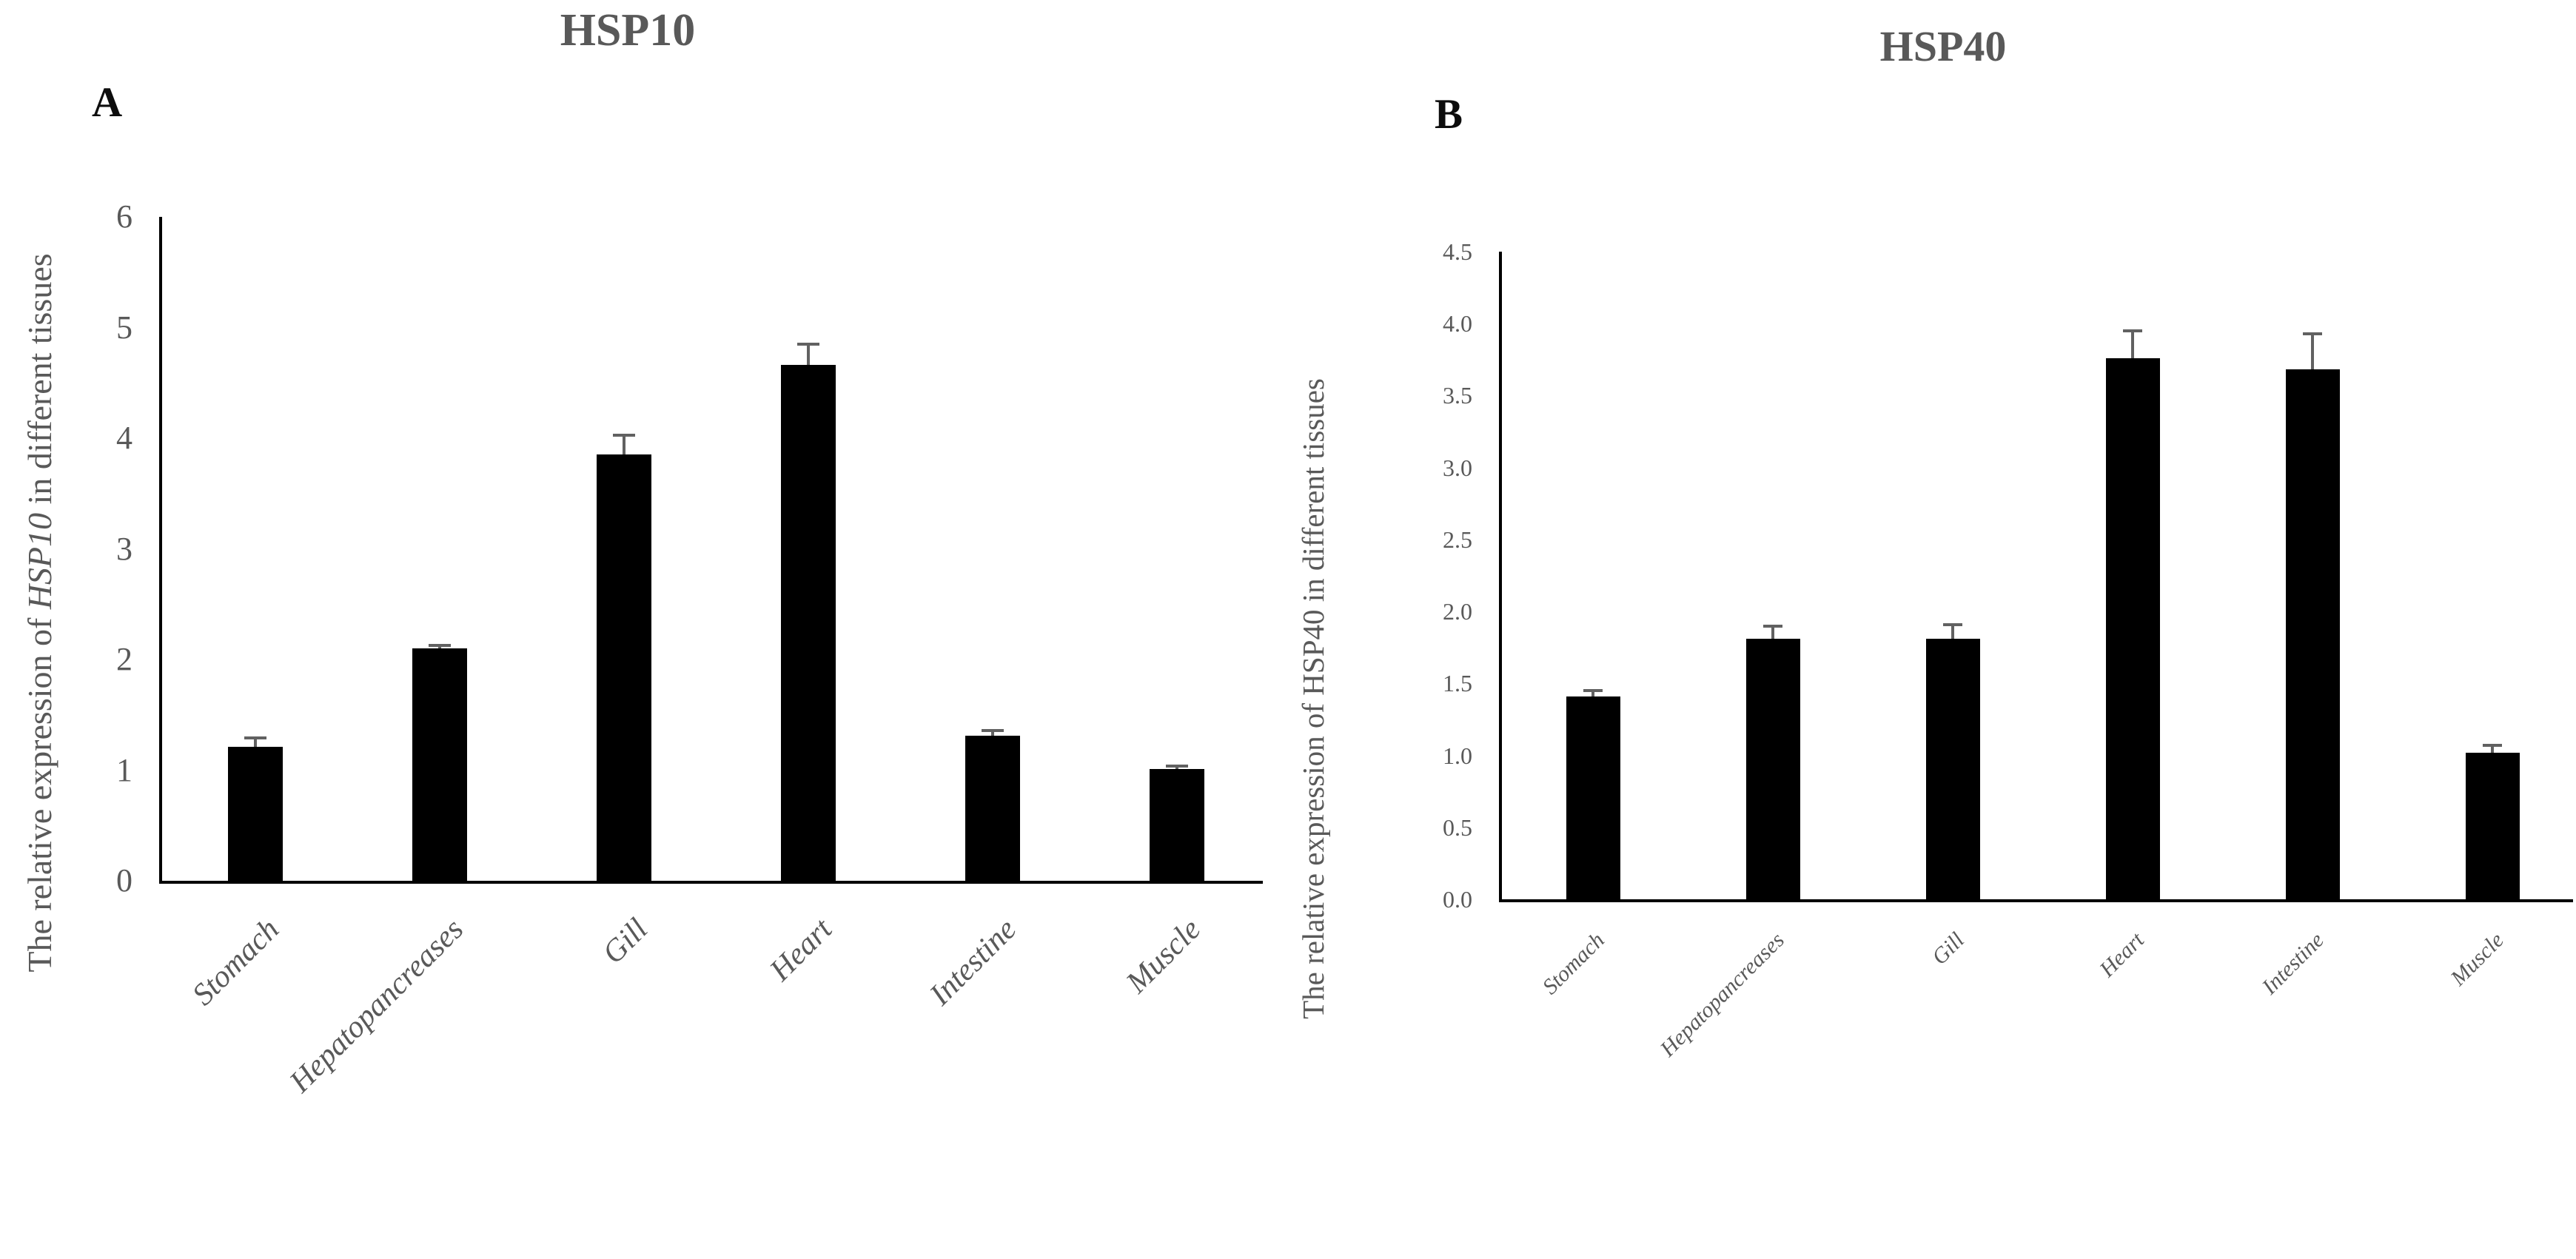 The image size is (2576, 1259). I want to click on panel-b-letter: B, so click(1449, 115).